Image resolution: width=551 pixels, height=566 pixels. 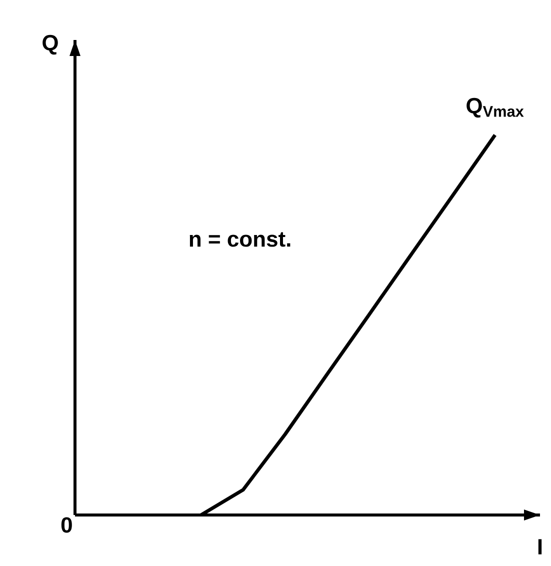 What do you see at coordinates (540, 546) in the screenshot?
I see `x-axis-title: I` at bounding box center [540, 546].